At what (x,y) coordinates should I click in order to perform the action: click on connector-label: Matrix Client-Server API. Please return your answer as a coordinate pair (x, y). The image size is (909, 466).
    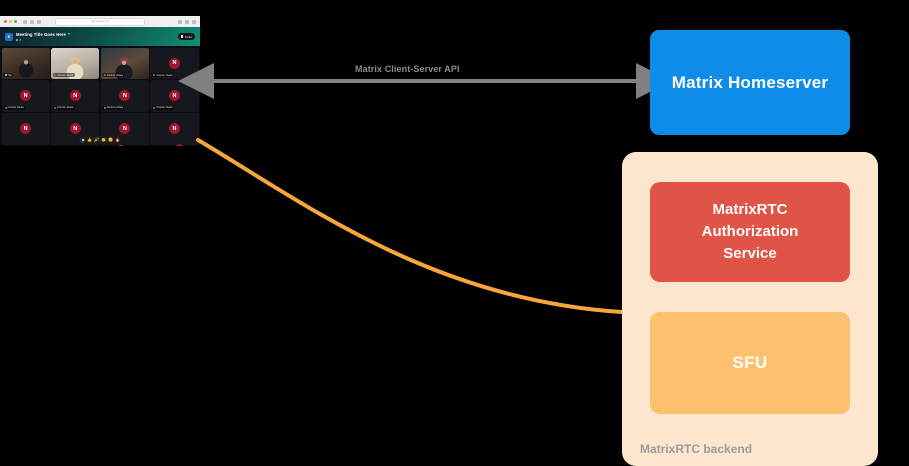
    Looking at the image, I should click on (407, 69).